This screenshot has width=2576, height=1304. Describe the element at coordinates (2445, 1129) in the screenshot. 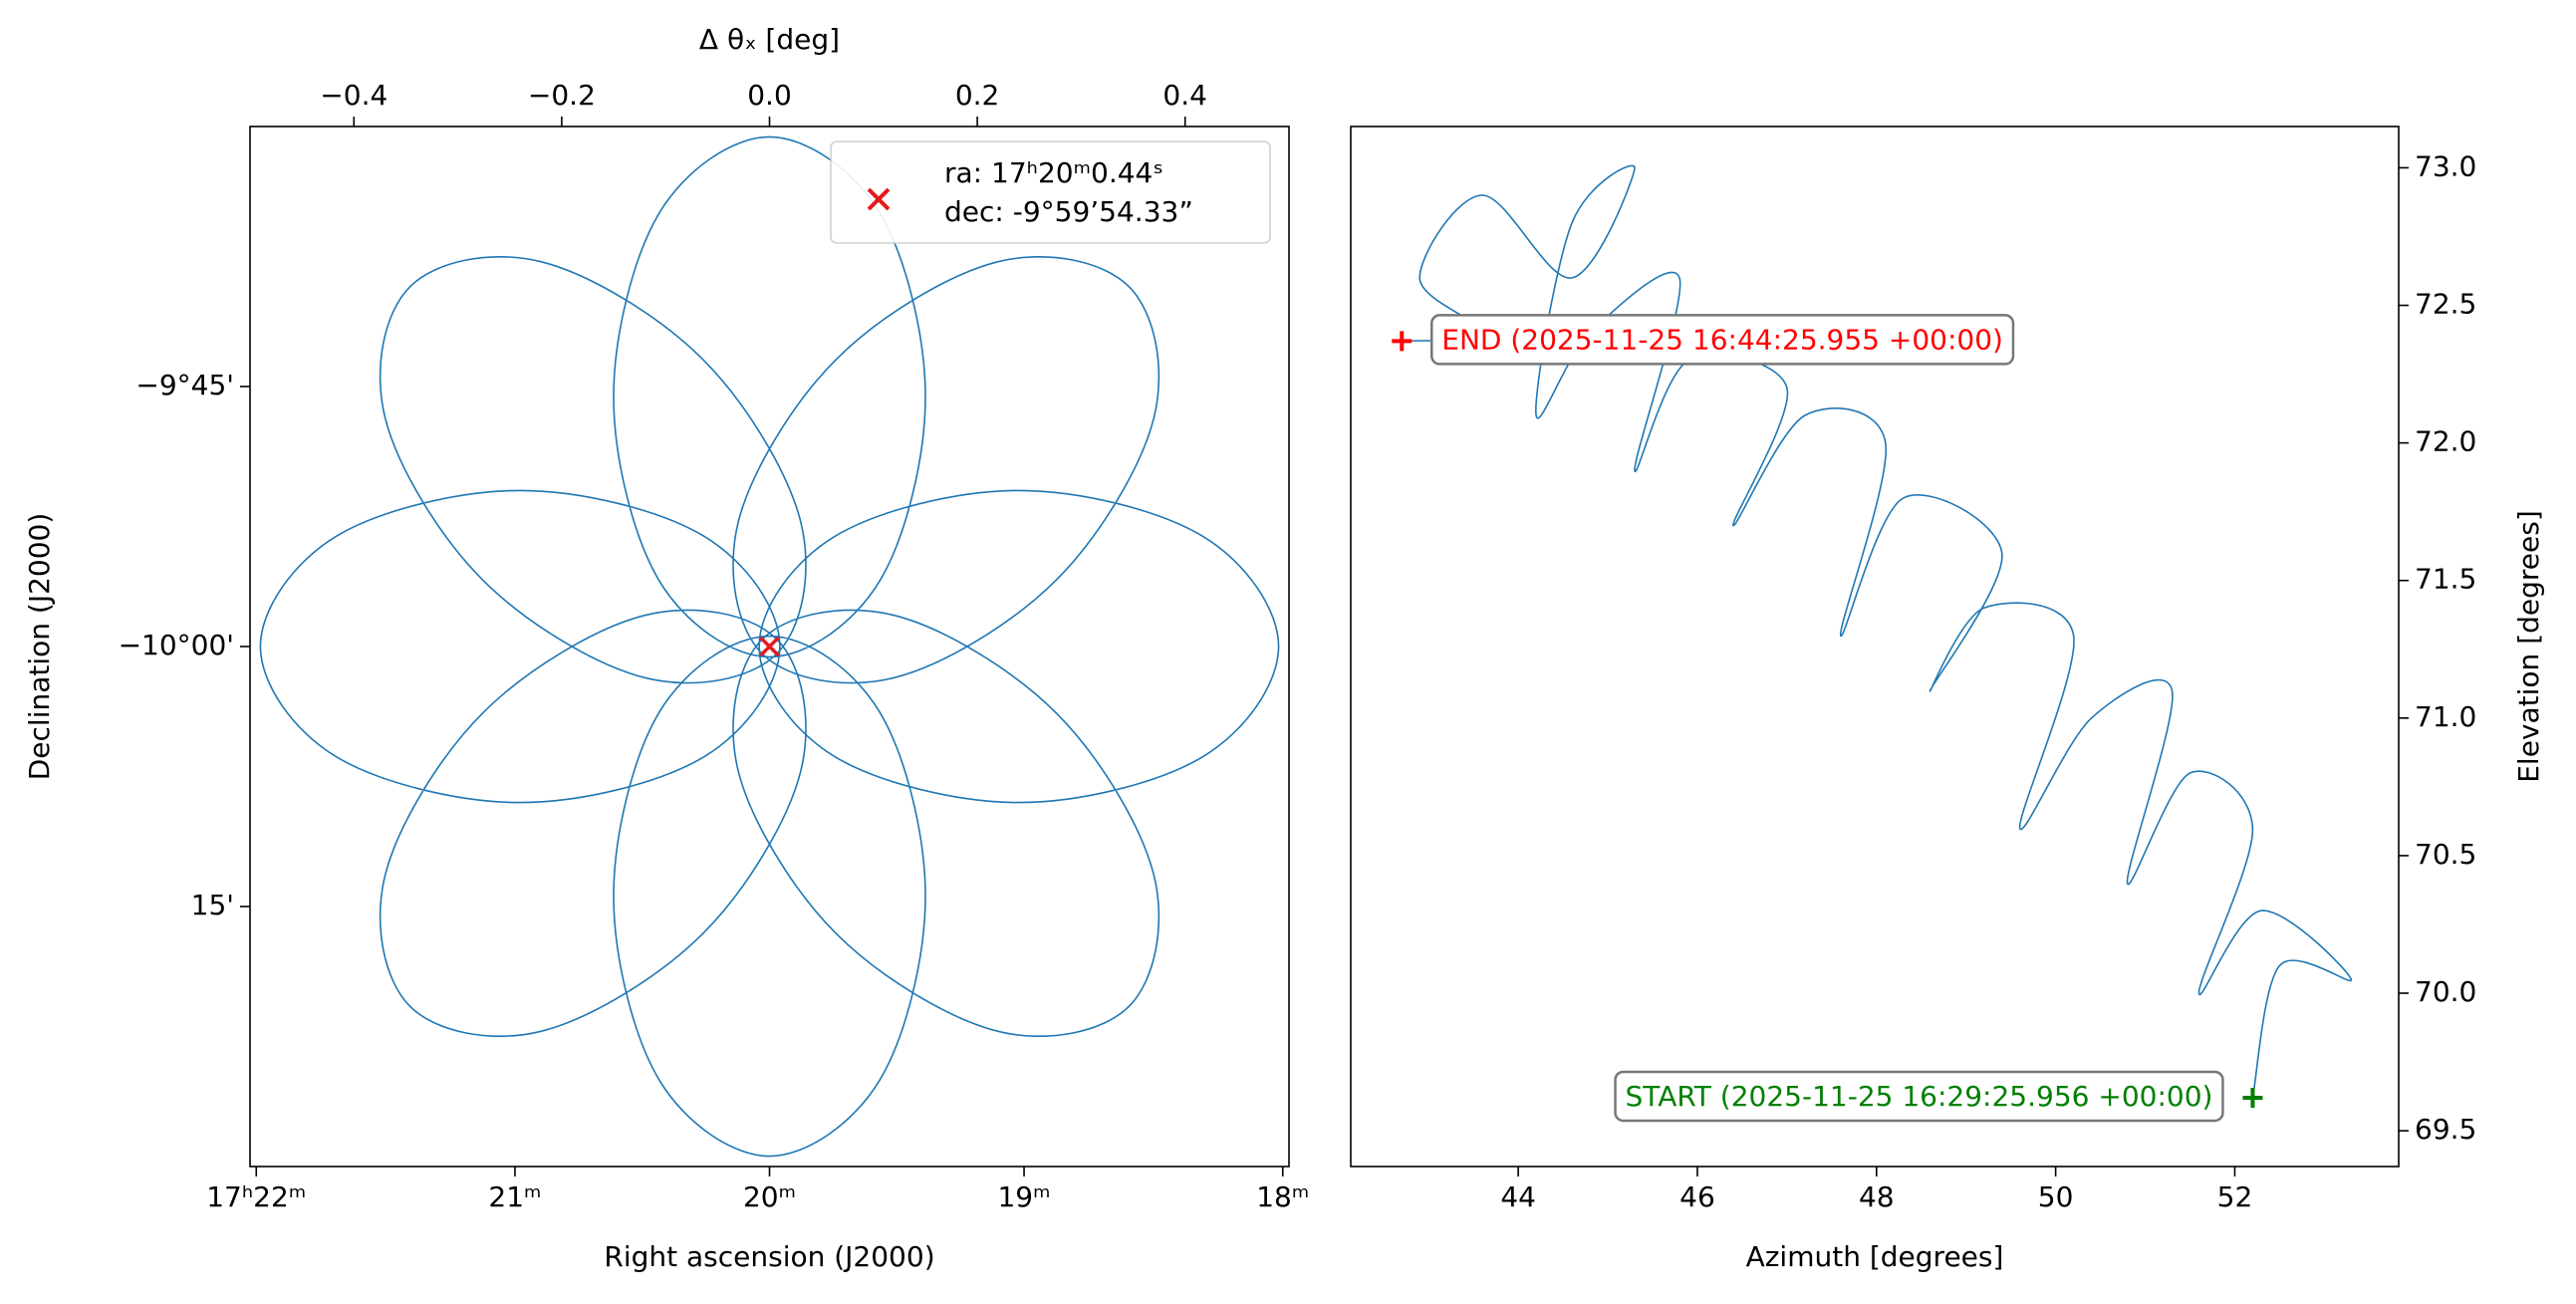

I see `y-tick-label: 69.5` at that location.